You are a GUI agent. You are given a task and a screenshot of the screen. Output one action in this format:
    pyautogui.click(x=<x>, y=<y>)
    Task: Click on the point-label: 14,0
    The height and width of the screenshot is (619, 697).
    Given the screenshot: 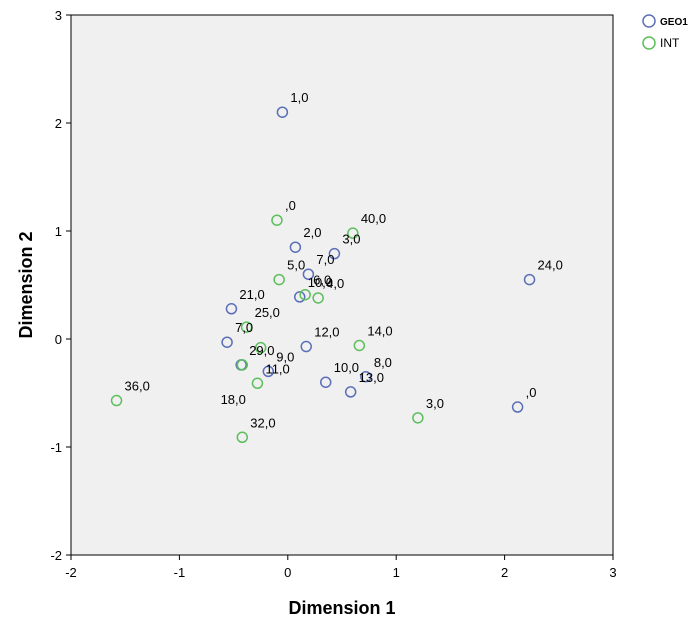 What is the action you would take?
    pyautogui.click(x=379, y=330)
    